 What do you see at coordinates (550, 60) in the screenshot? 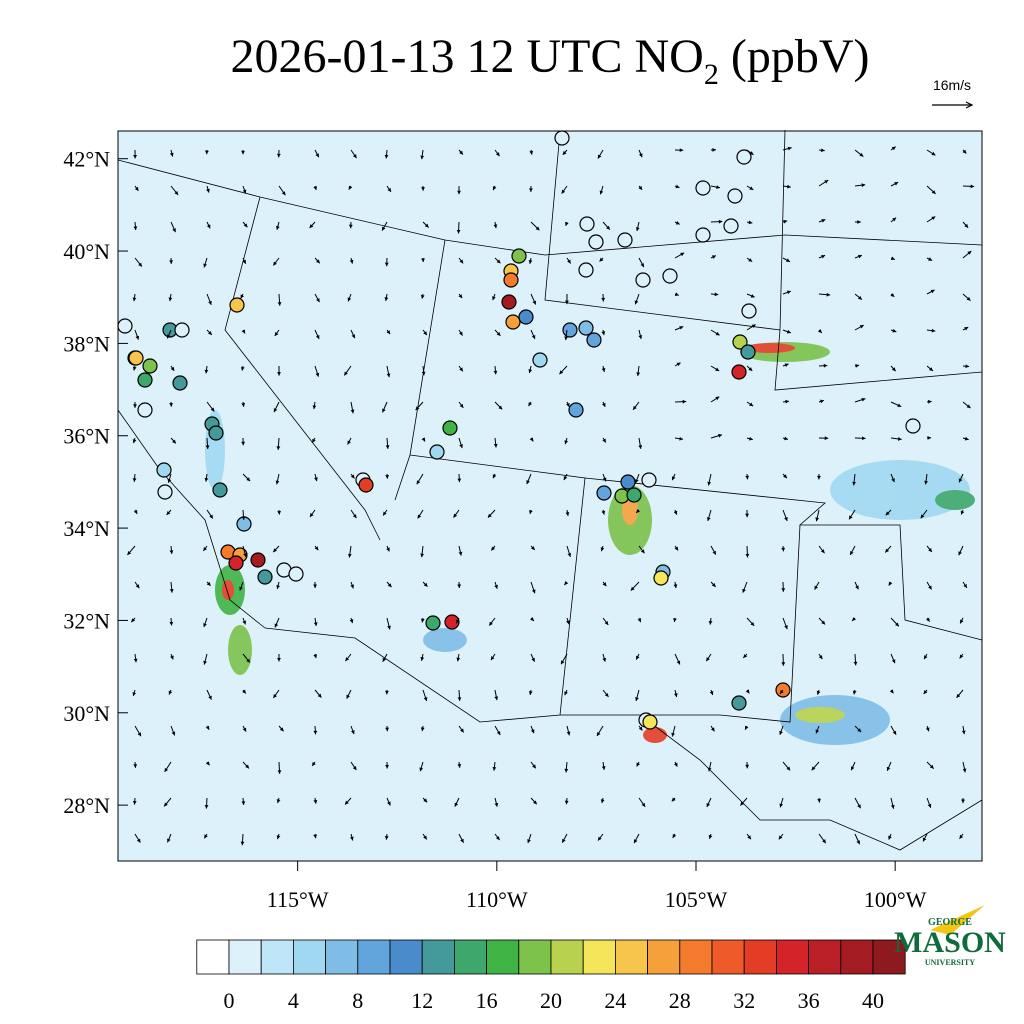
I see `title: 2026-01-13 12 UTC NO2 (ppbV)` at bounding box center [550, 60].